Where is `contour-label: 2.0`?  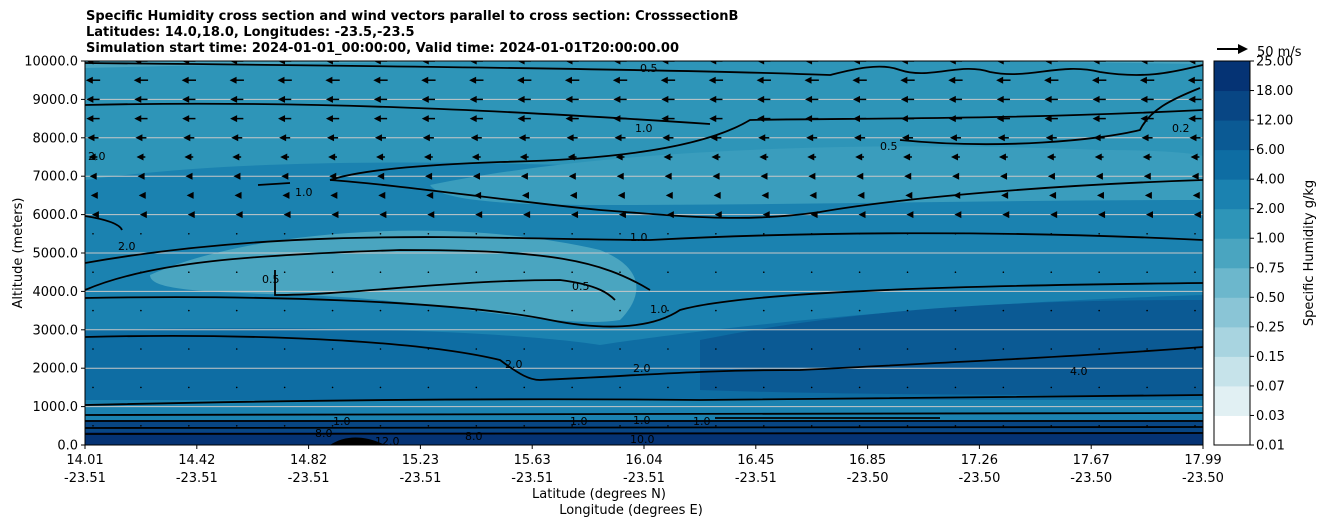 contour-label: 2.0 is located at coordinates (642, 368).